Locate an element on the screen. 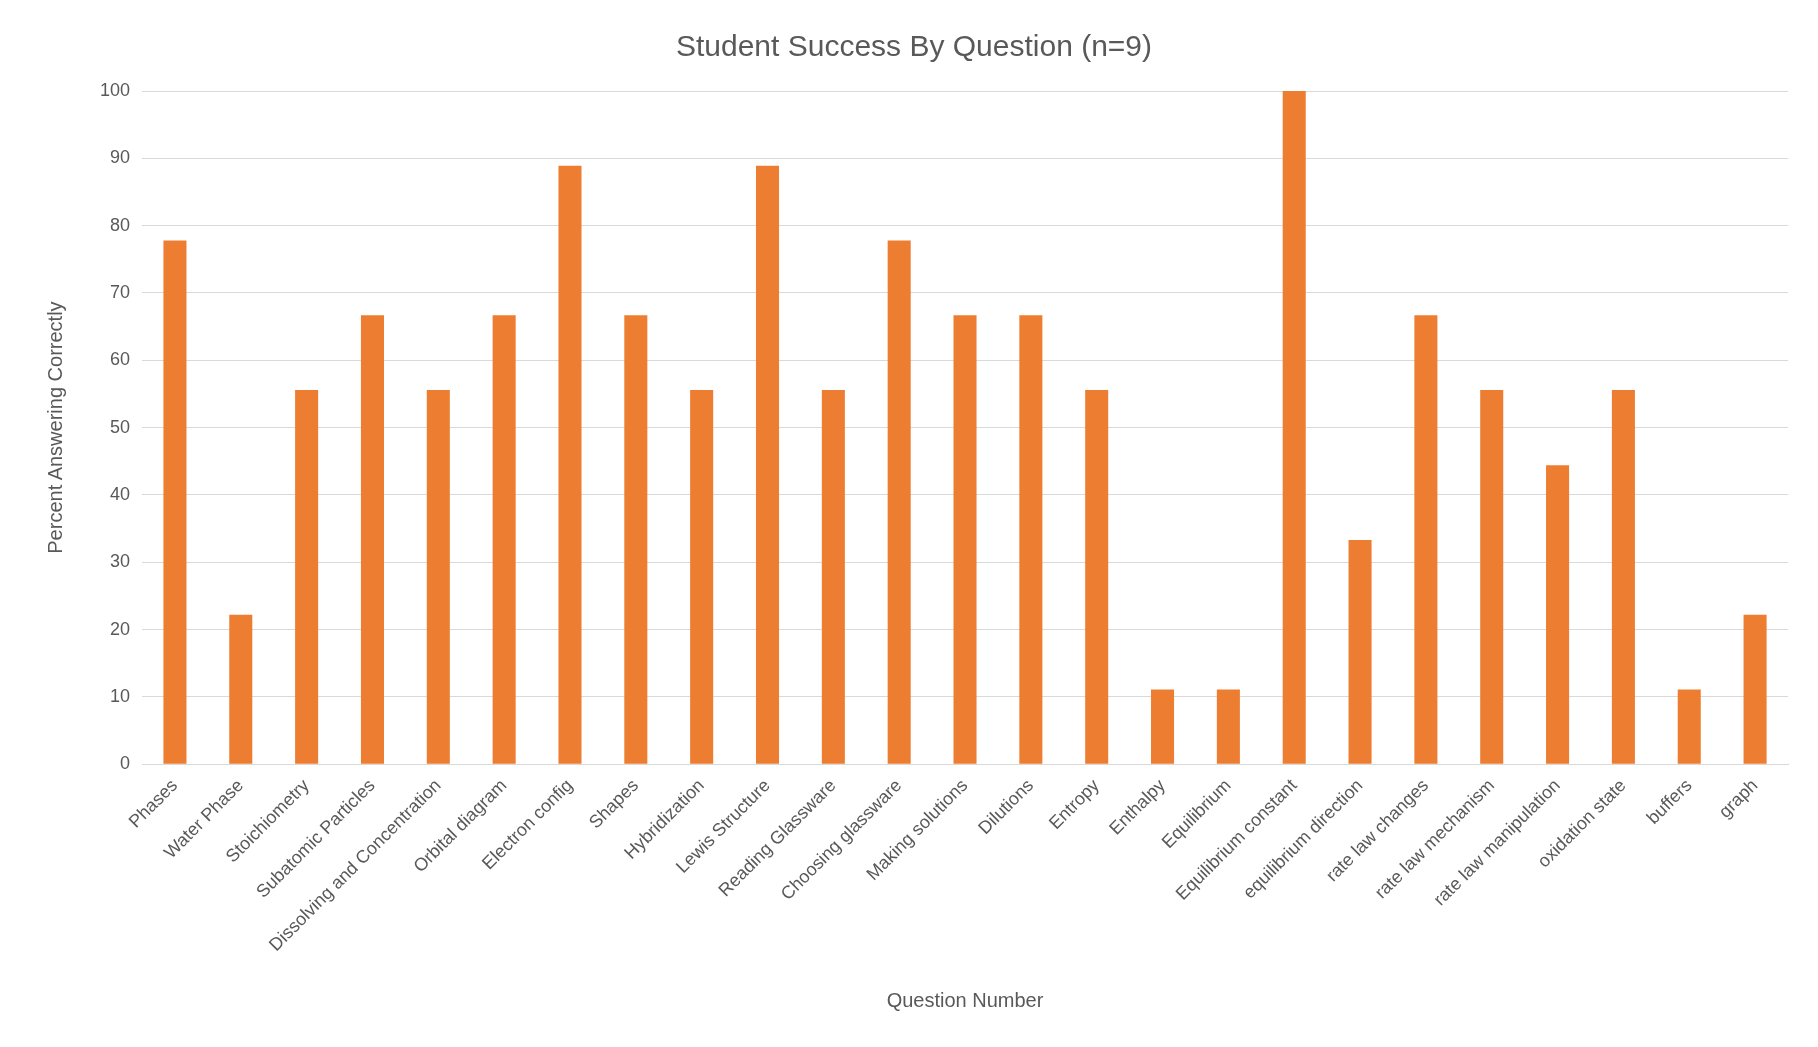 This screenshot has height=1047, width=1818. y-tick-label: 80 is located at coordinates (120, 224).